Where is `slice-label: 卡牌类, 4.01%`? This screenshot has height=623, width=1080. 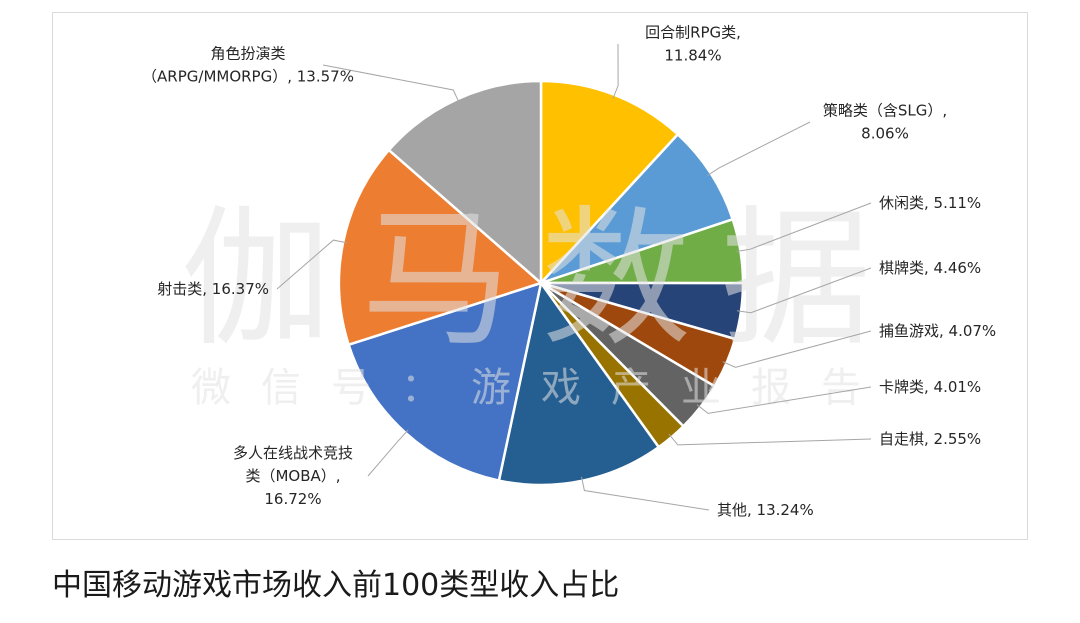 slice-label: 卡牌类, 4.01% is located at coordinates (930, 387).